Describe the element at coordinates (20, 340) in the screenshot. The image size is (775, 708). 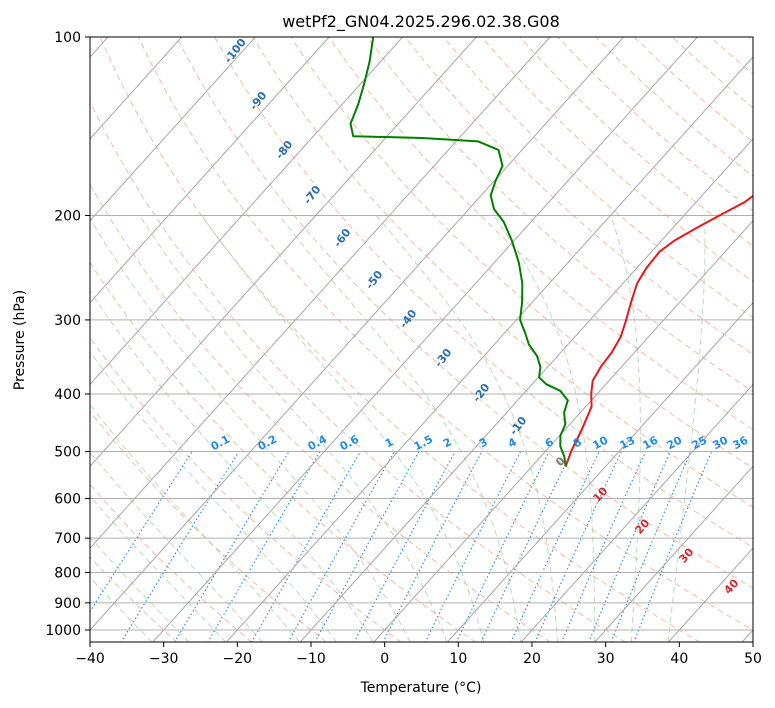
I see `y-axis-title: Pressure (hPa)` at that location.